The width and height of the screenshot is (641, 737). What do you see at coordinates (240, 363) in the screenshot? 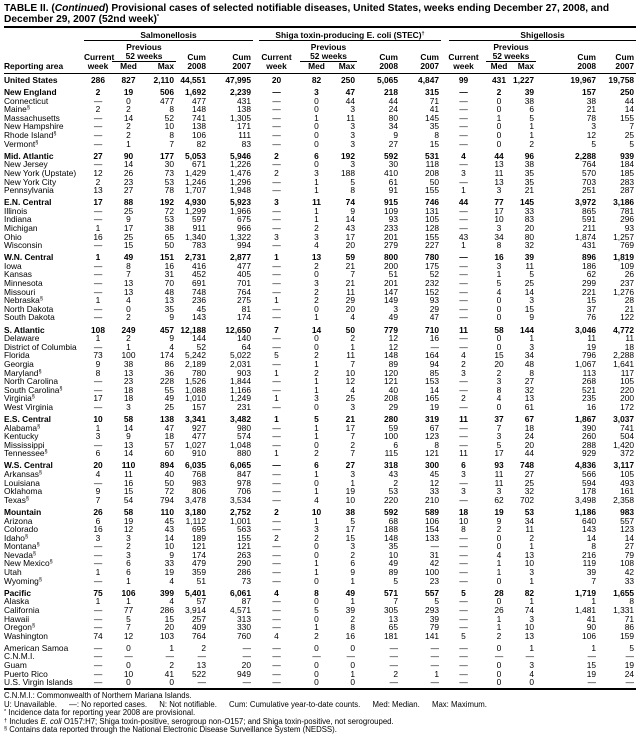
I see `salmonellosis-cum-2007-cell: 2,031` at bounding box center [240, 363].